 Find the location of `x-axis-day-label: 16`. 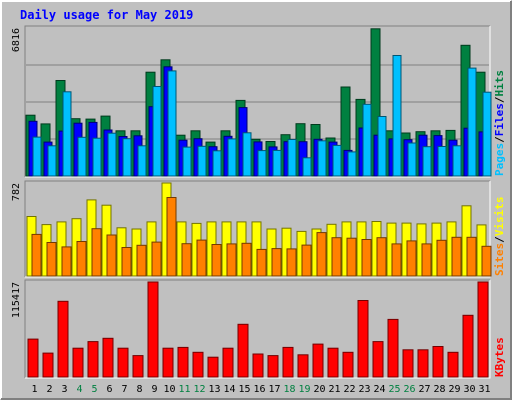

x-axis-day-label: 16 is located at coordinates (259, 389).